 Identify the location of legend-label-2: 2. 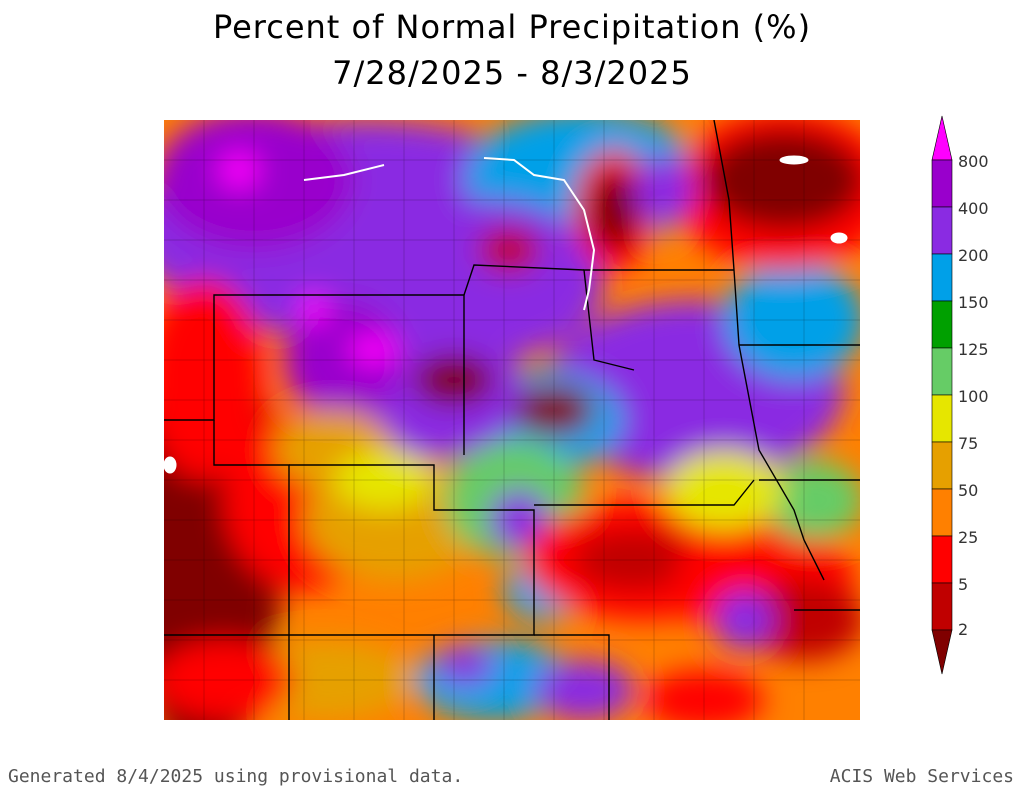
(963, 629).